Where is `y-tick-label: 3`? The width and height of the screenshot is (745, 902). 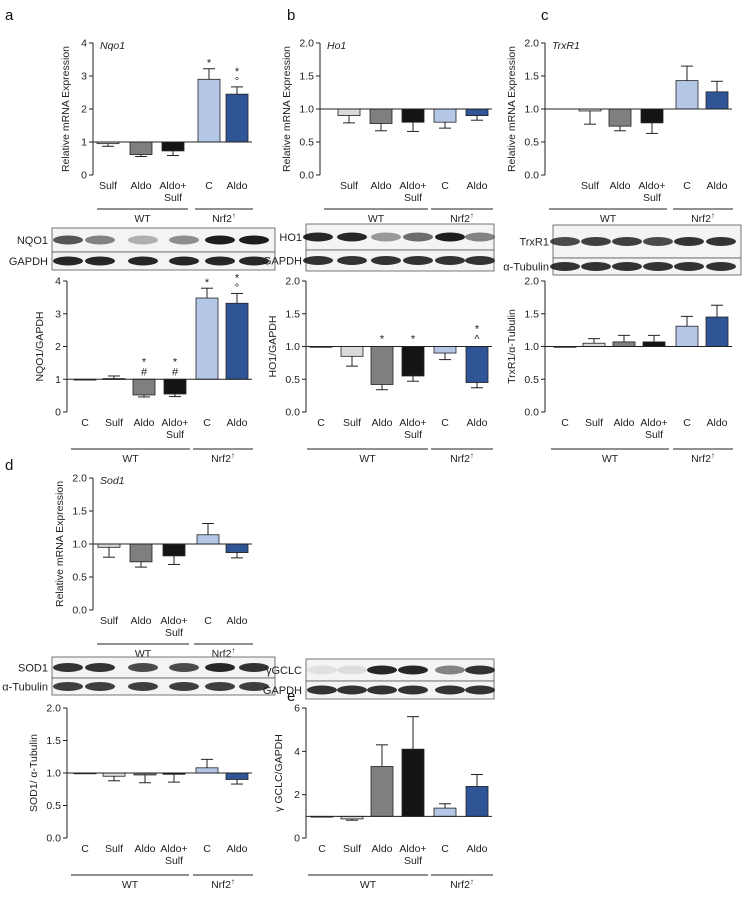 y-tick-label: 3 is located at coordinates (58, 314).